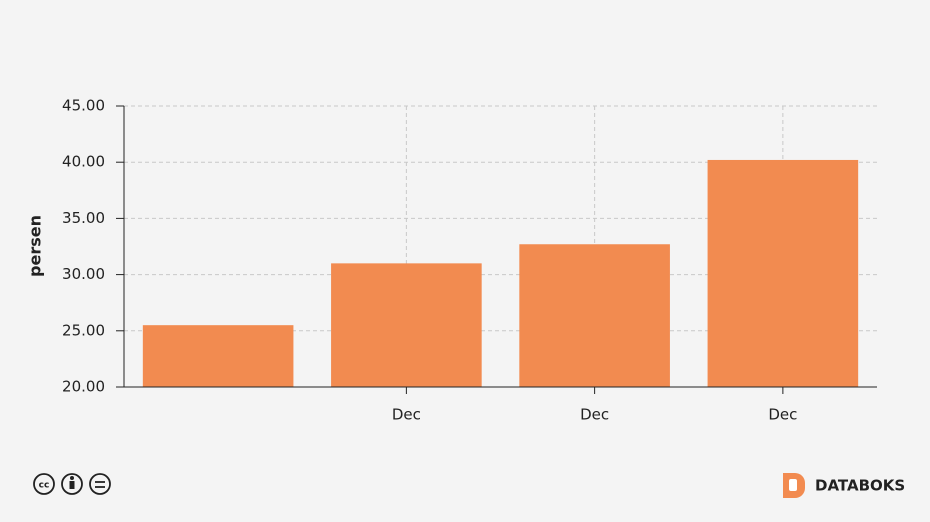  Describe the element at coordinates (72, 484) in the screenshot. I see `license-icons: cc` at that location.